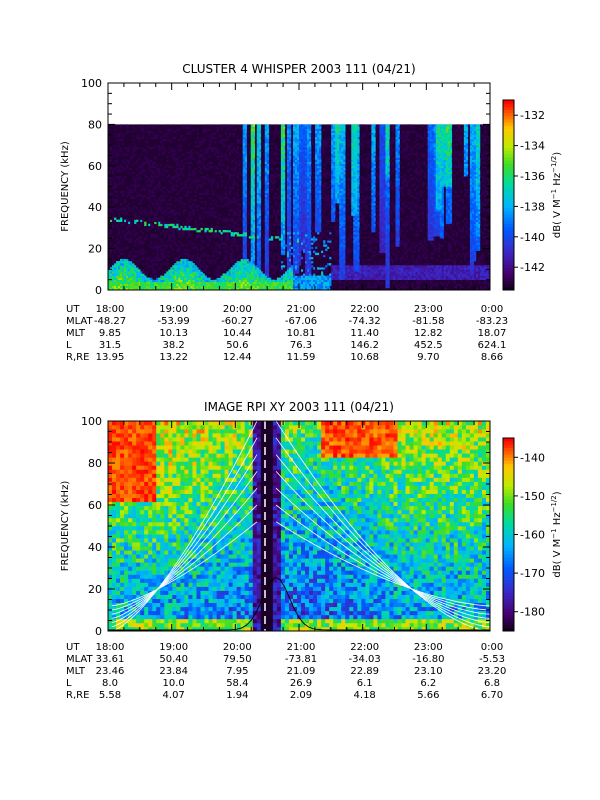 The image size is (600, 800). Describe the element at coordinates (508, 195) in the screenshot. I see `colorbar-frame` at that location.